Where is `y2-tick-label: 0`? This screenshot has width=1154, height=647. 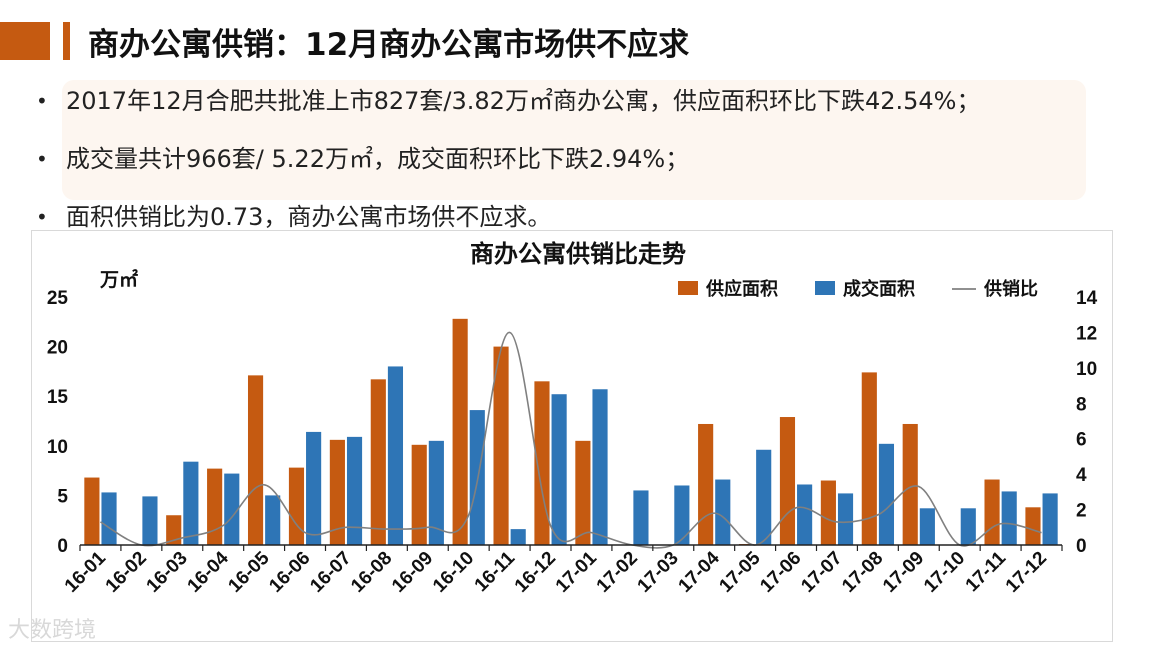 y2-tick-label: 0 is located at coordinates (1081, 546).